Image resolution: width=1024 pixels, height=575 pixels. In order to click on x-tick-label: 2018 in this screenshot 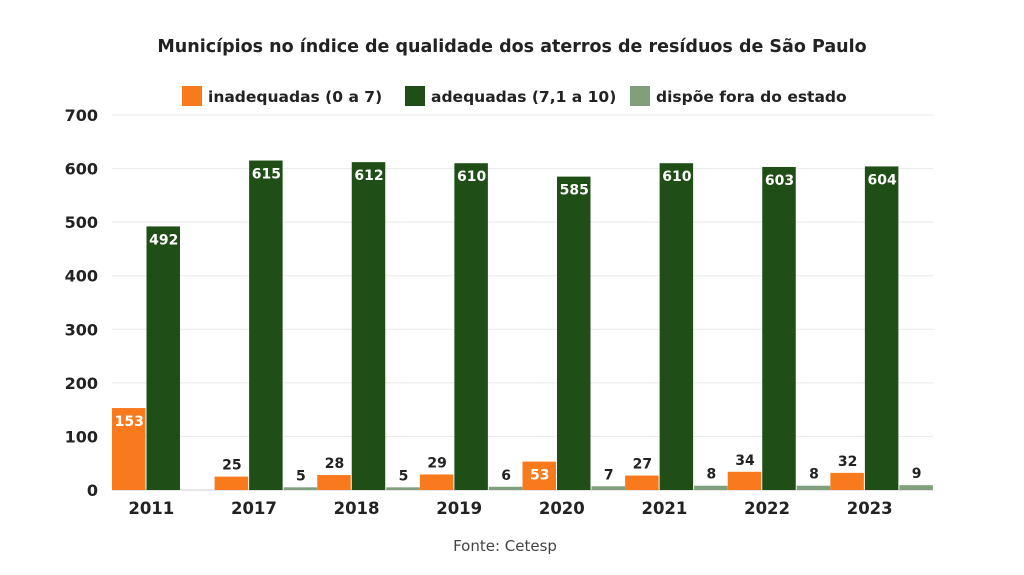, I will do `click(357, 508)`.